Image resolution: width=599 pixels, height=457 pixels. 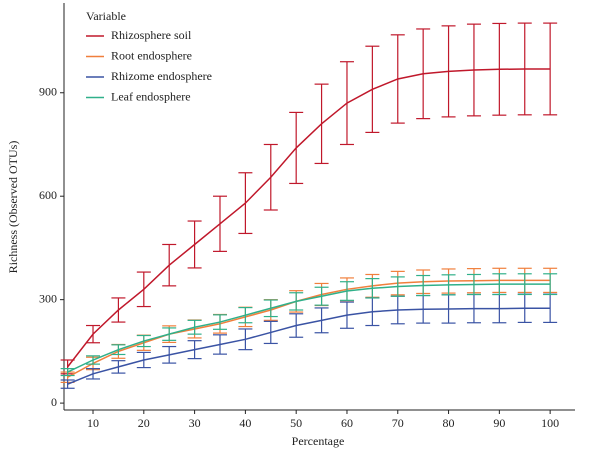 I want to click on legend-title: Variable, so click(x=106, y=16).